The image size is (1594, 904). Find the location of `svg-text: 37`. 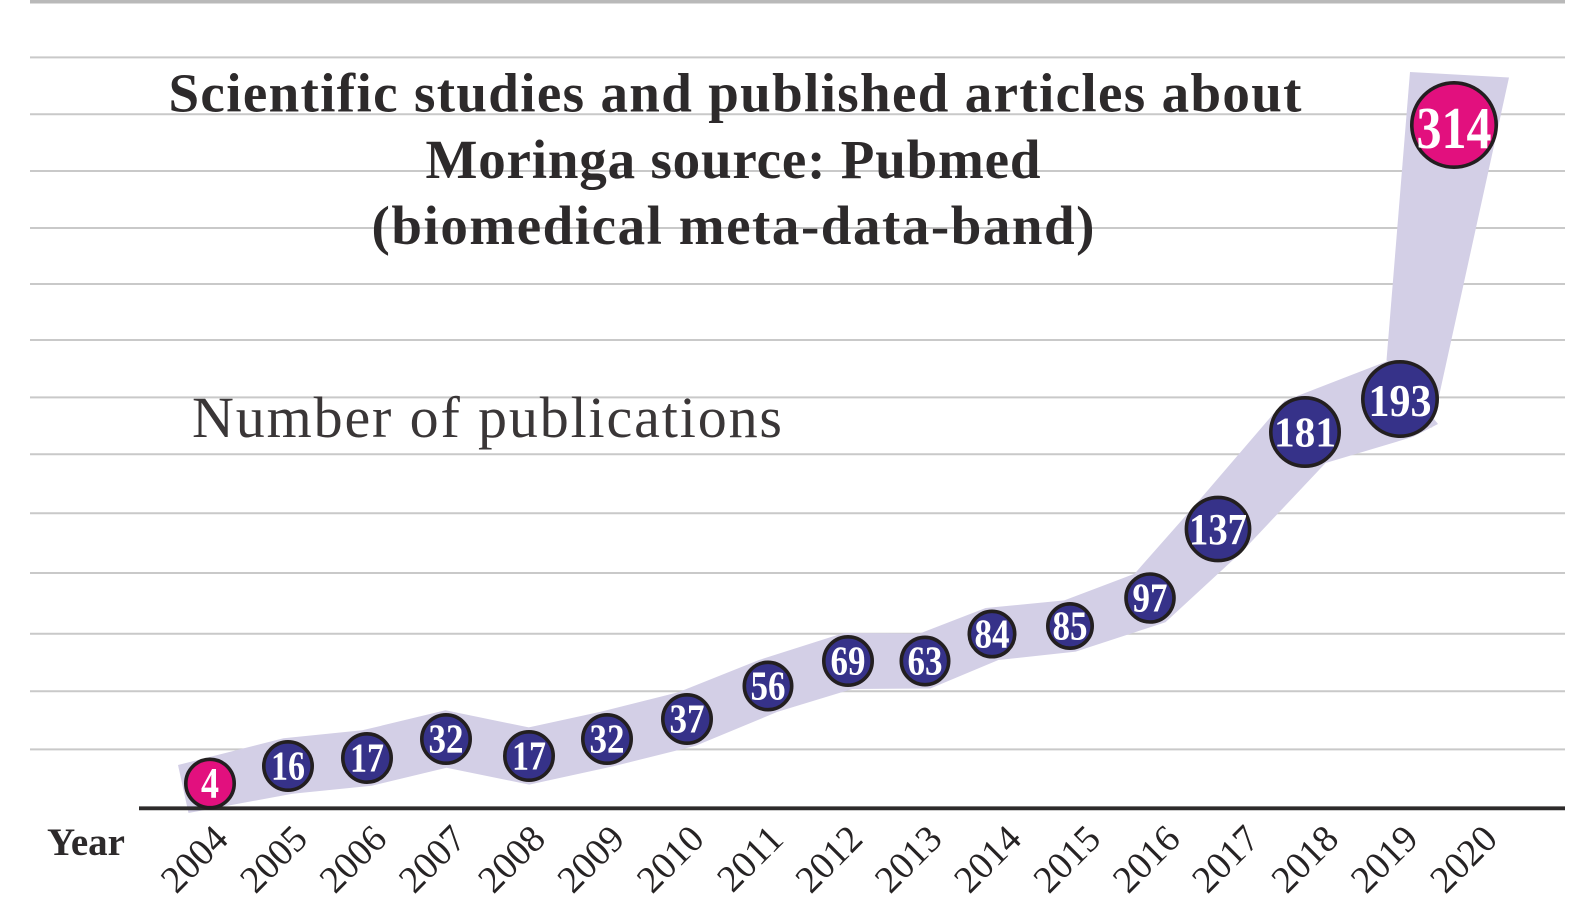

svg-text: 37 is located at coordinates (687, 719).